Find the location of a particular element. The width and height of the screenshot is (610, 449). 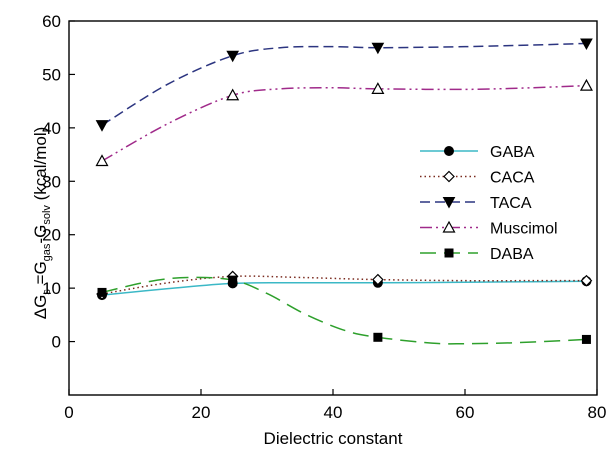

x-tick-label: 0 is located at coordinates (68, 412).